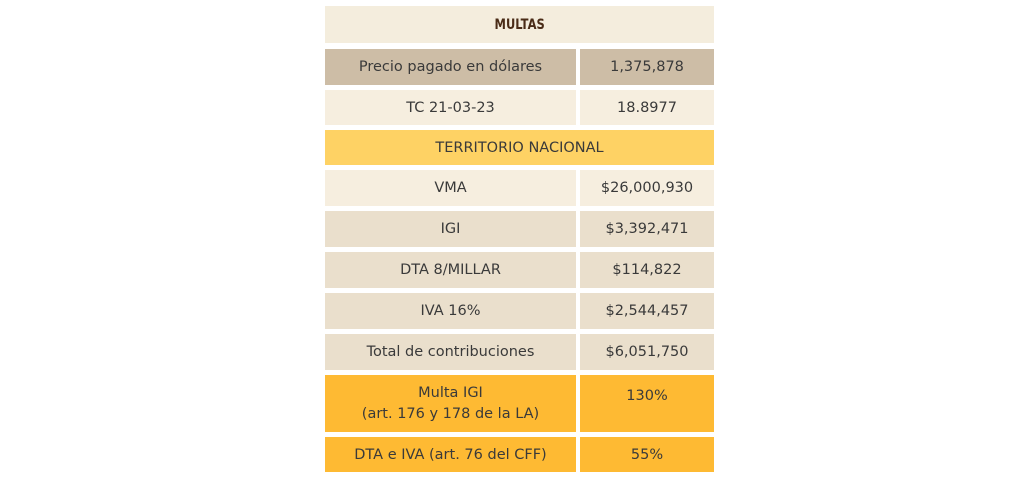  Describe the element at coordinates (450, 454) in the screenshot. I see `dta-iva-label: DTA e IVA (art. 76 del CFF)` at that location.